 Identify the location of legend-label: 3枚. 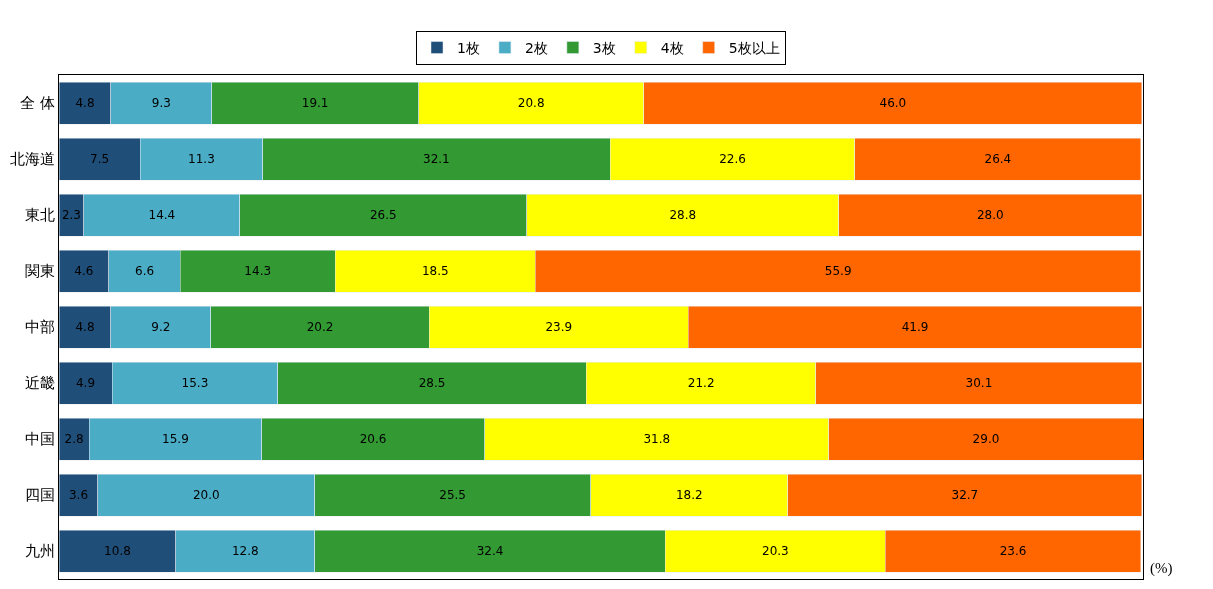
(604, 47).